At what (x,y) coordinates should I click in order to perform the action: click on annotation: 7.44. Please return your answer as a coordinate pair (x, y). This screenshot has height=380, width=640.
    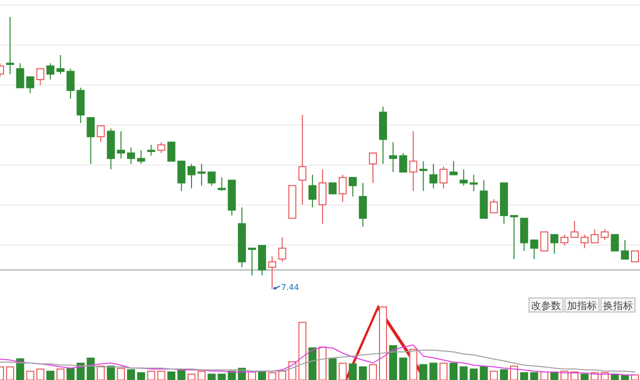
    Looking at the image, I should click on (290, 287).